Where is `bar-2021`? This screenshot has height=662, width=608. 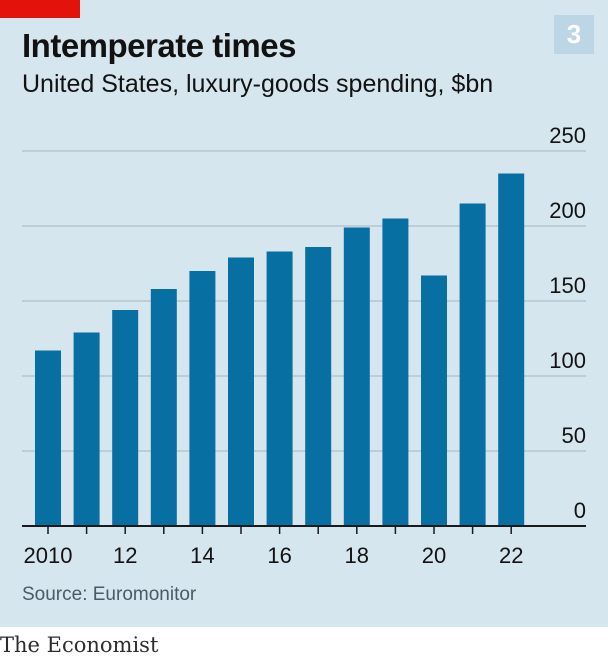
bar-2021 is located at coordinates (472, 364).